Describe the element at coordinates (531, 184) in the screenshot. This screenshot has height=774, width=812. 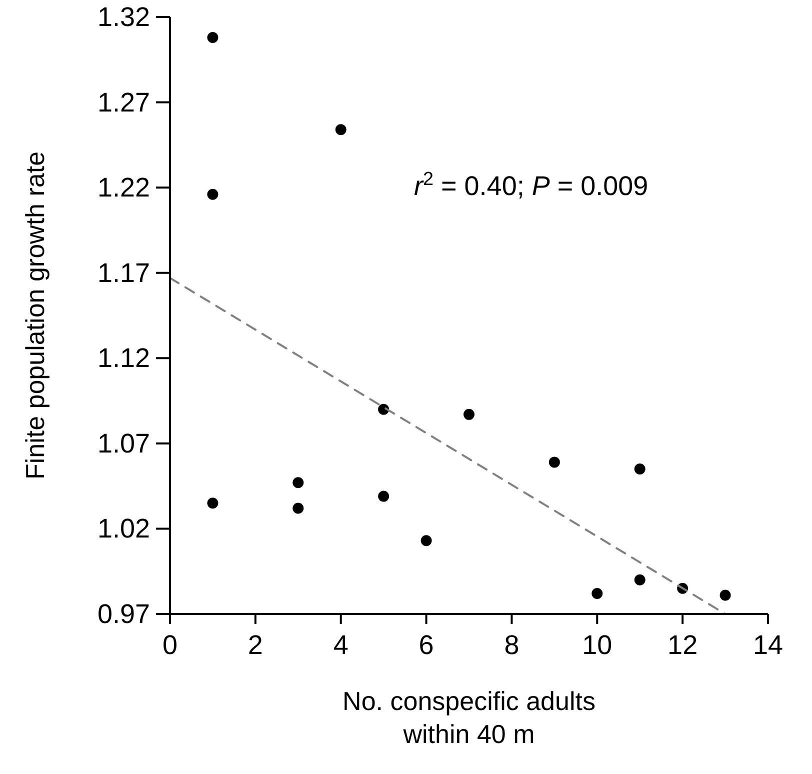
I see `annotation: r$^{2}$ = 0.40; P = 0.009` at that location.